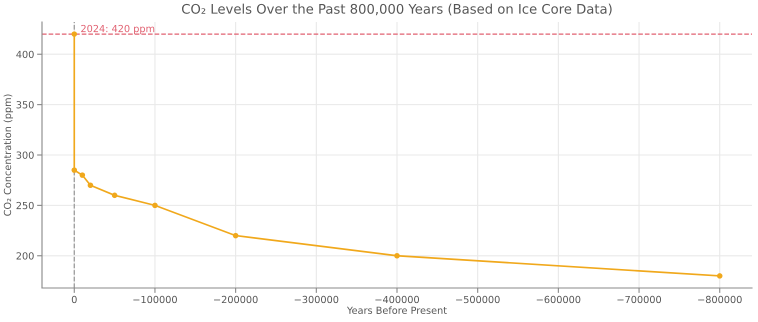  Describe the element at coordinates (25, 256) in the screenshot. I see `y-tick-label: 200` at that location.